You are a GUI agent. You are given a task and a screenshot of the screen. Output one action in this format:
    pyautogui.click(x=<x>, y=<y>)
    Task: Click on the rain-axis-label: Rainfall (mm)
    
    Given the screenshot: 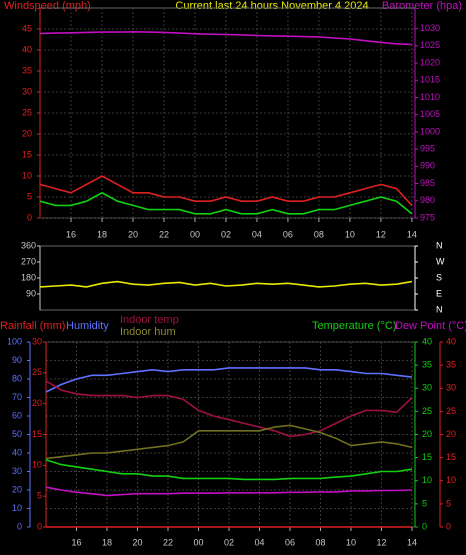 What is the action you would take?
    pyautogui.click(x=32, y=326)
    